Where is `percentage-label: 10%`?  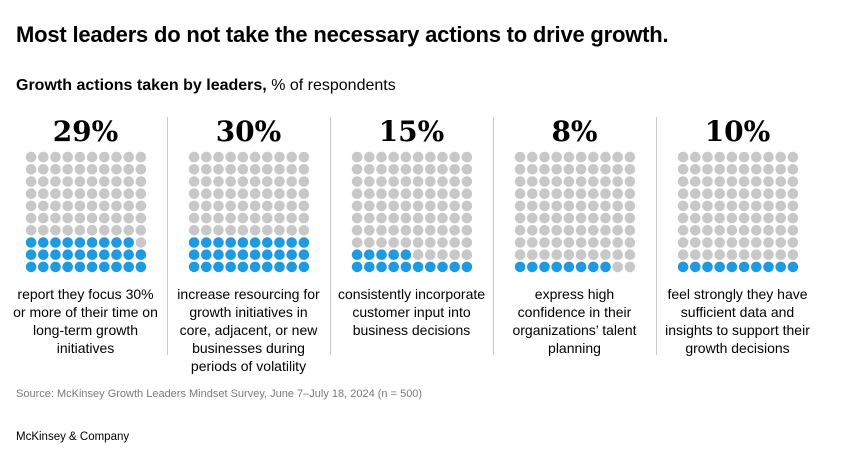 percentage-label: 10% is located at coordinates (737, 131).